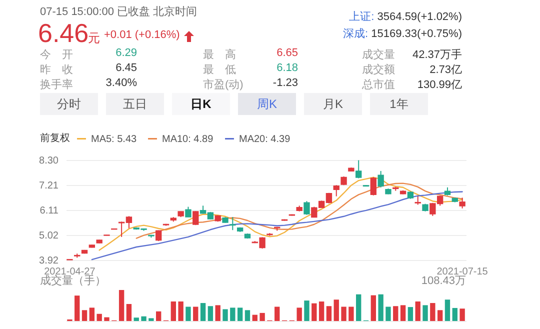 The image size is (540, 329). Describe the element at coordinates (49, 211) in the screenshot. I see `y-tick-label: 6.11` at that location.